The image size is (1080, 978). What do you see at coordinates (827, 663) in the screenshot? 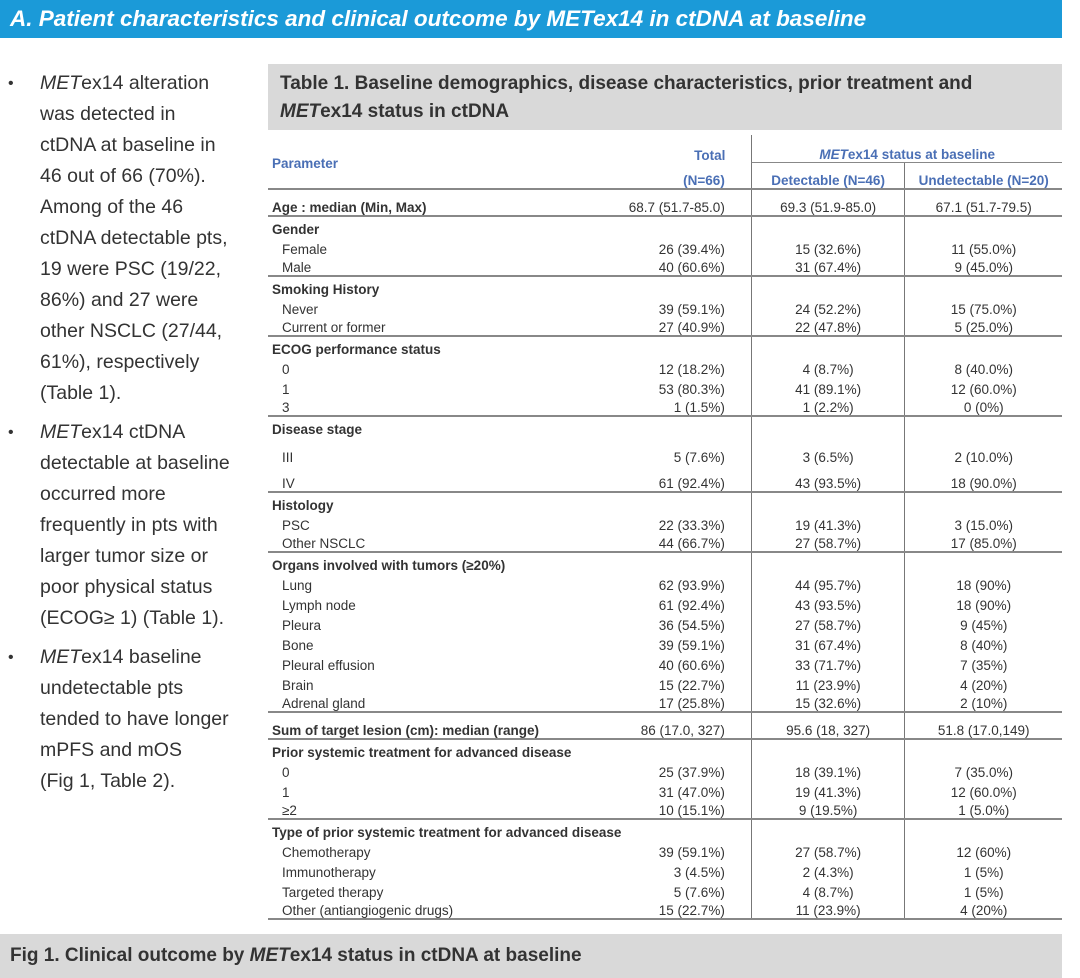
I see `detectable-cell: 33 (71.7%)` at bounding box center [827, 663].